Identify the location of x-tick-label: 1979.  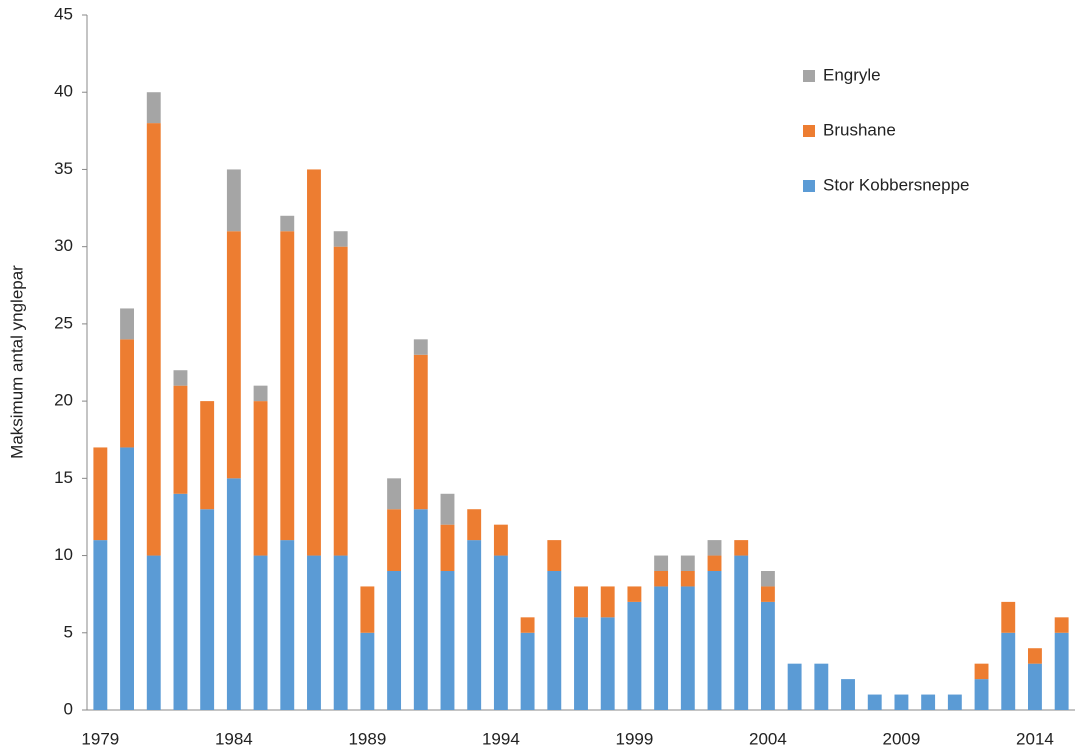
(100, 738).